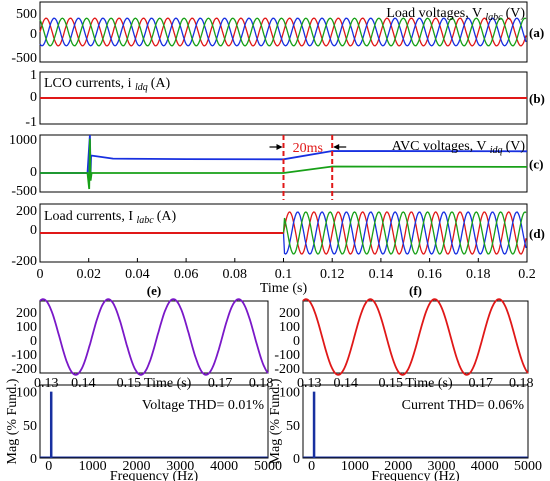 This screenshot has width=550, height=481. What do you see at coordinates (308, 148) in the screenshot?
I see `annotation-label: 20ms` at bounding box center [308, 148].